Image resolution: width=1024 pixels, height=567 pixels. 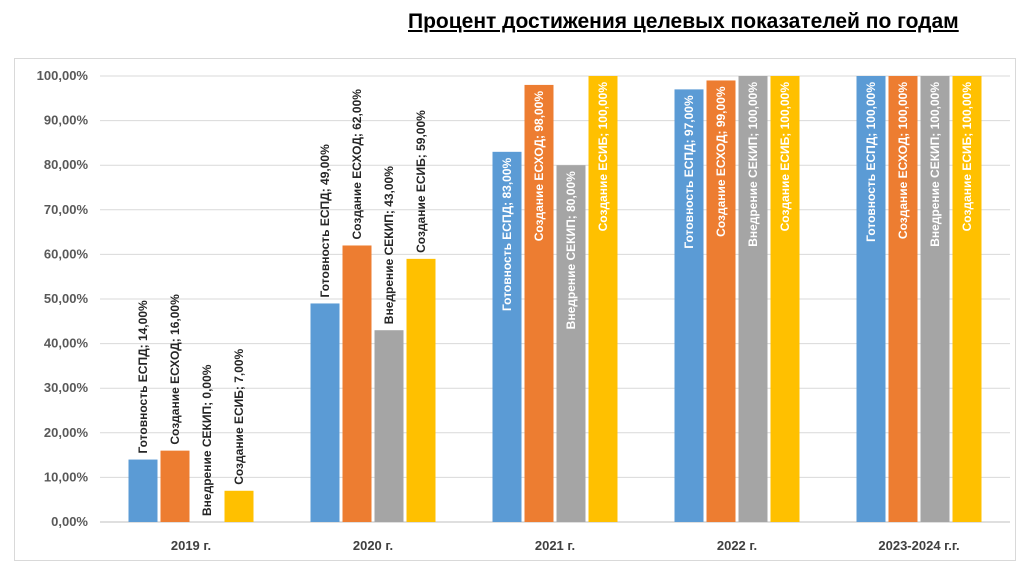 What do you see at coordinates (918, 545) in the screenshot?
I see `category-label: 2023-2024 г.г.` at bounding box center [918, 545].